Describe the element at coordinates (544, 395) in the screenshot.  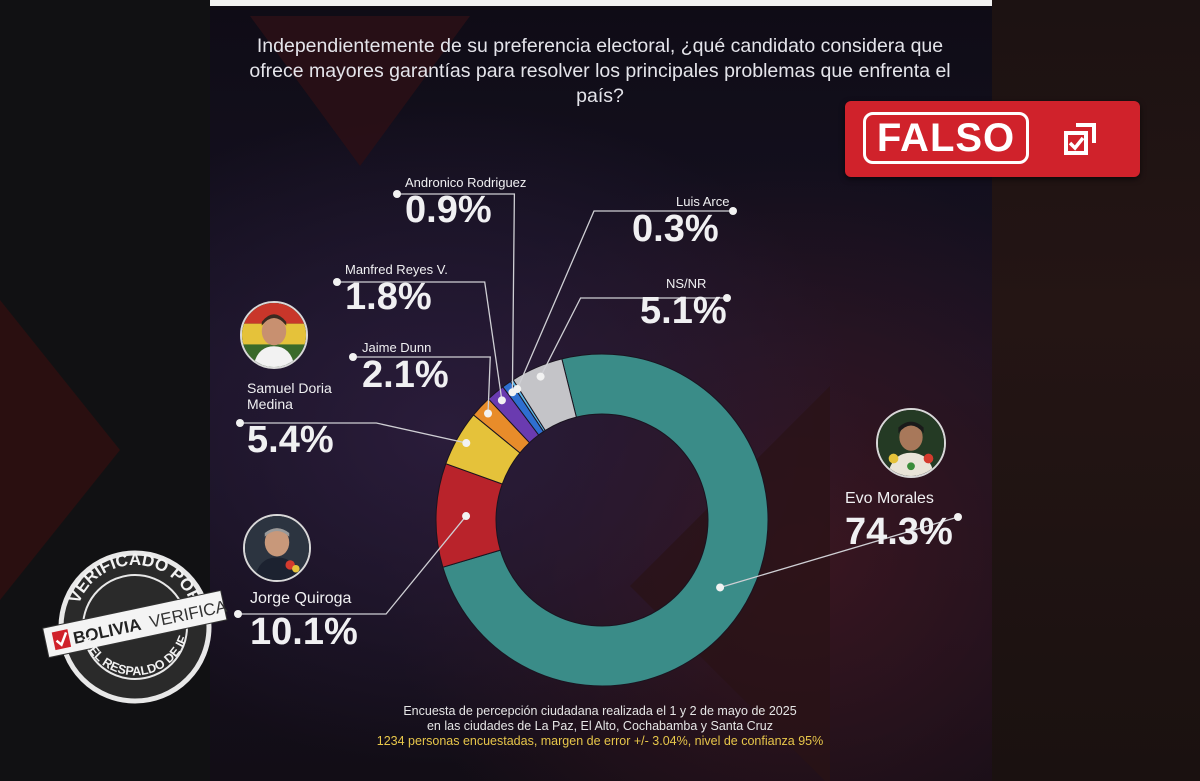
I see `slice-ns-nr` at that location.